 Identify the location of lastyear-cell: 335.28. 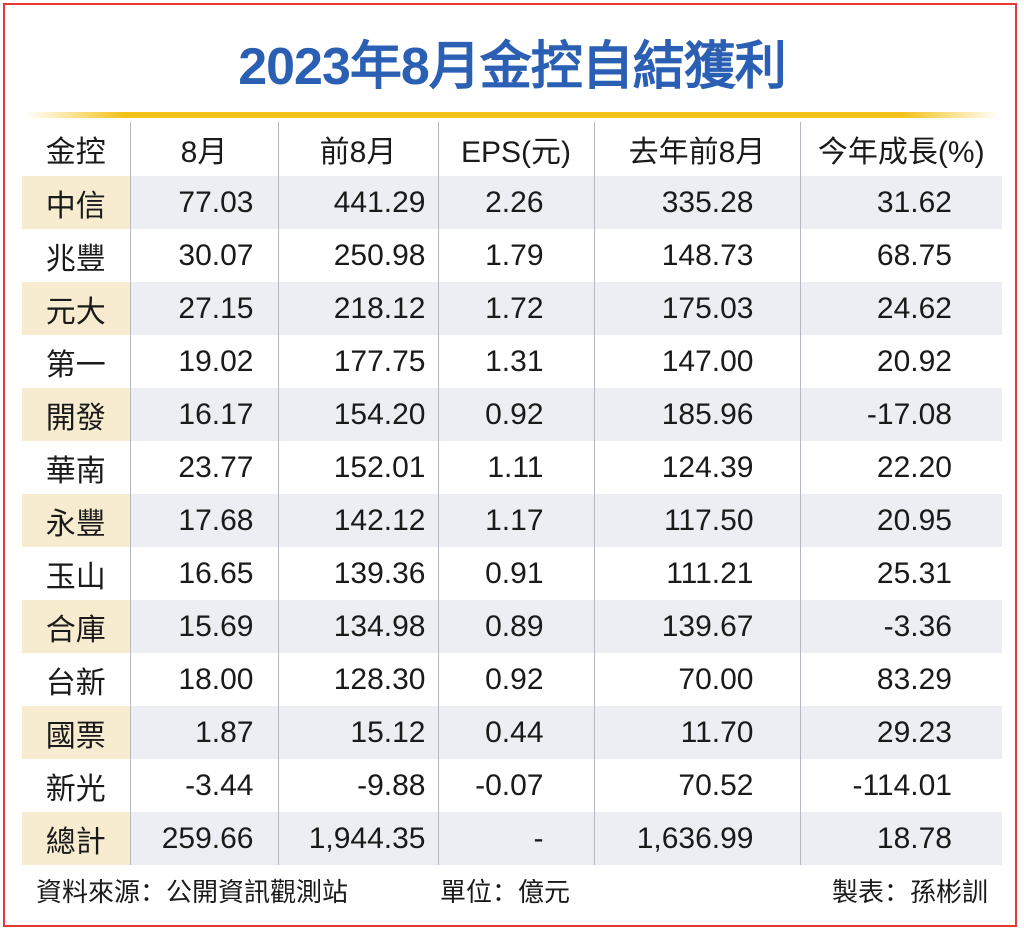
(696, 202).